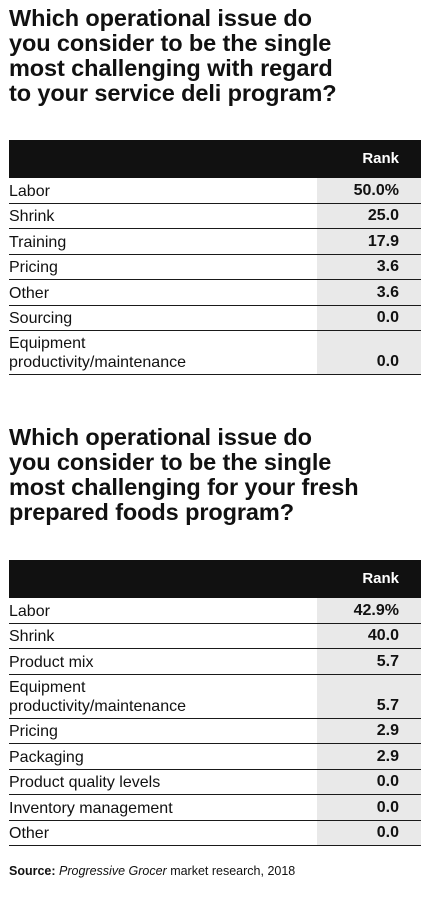  Describe the element at coordinates (215, 191) in the screenshot. I see `table-row: Labor 50.0%` at that location.